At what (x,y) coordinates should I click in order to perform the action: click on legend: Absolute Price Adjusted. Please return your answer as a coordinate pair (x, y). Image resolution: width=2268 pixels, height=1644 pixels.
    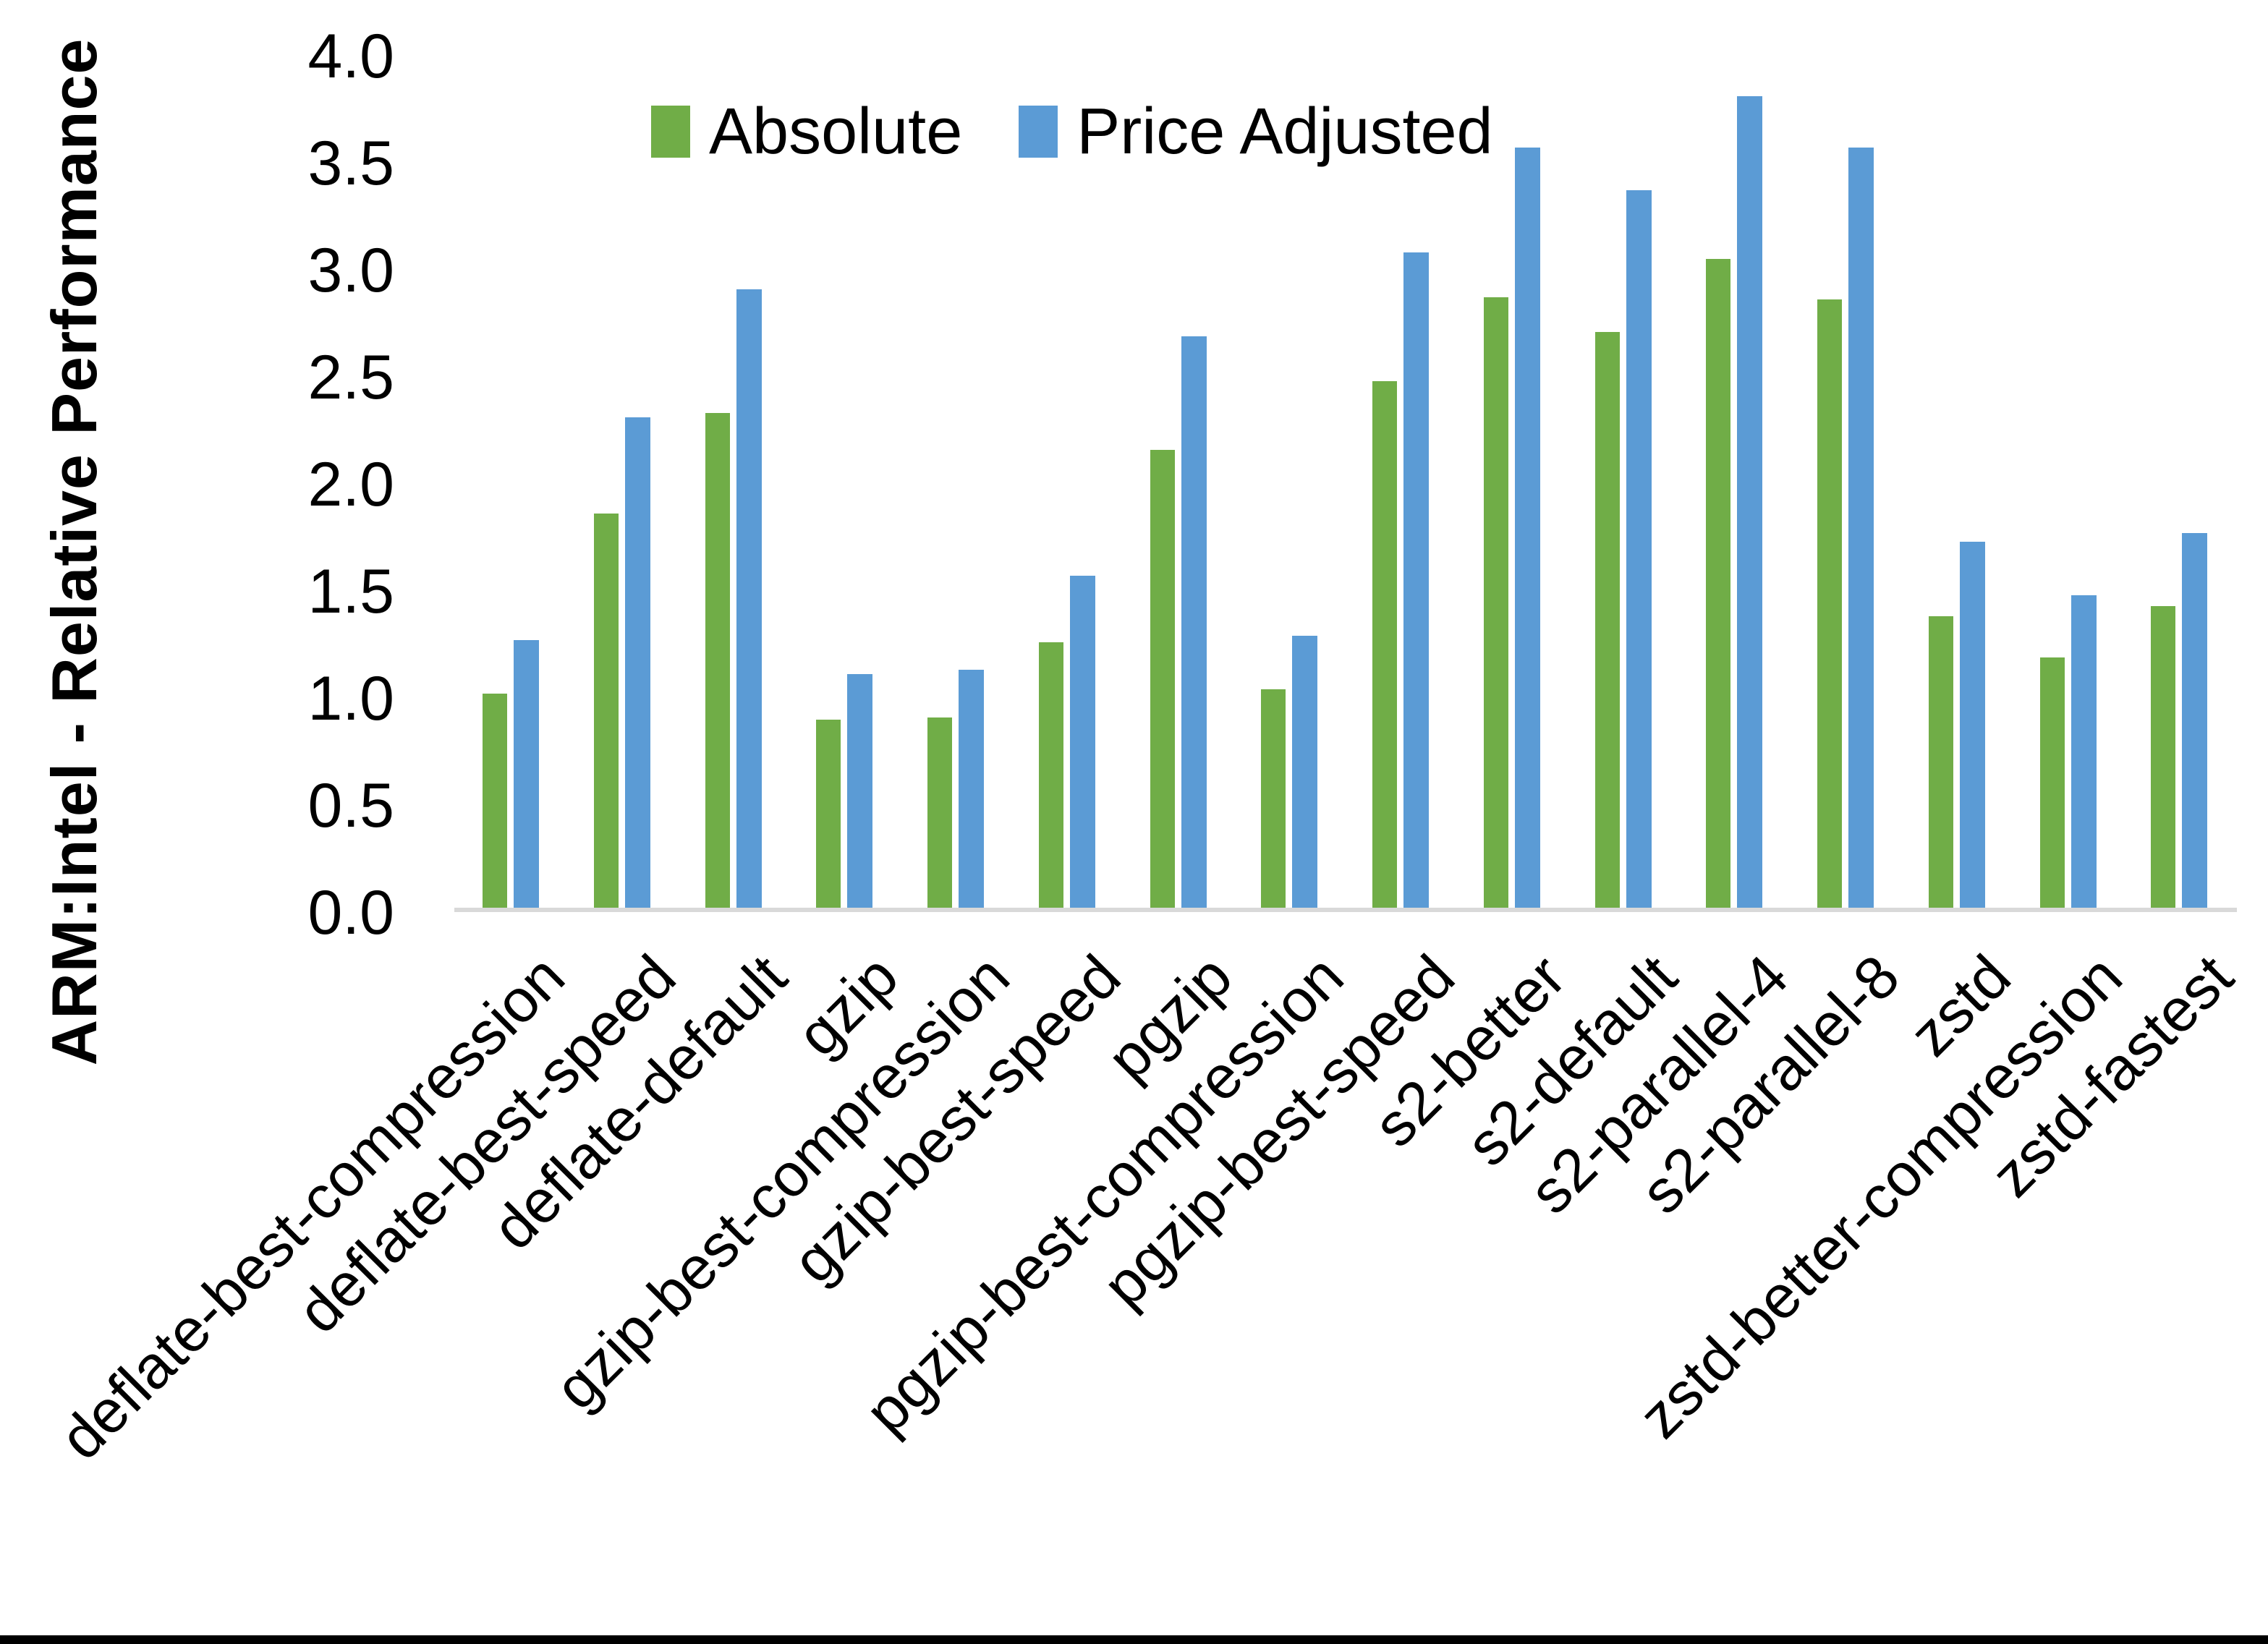
    Looking at the image, I should click on (1072, 131).